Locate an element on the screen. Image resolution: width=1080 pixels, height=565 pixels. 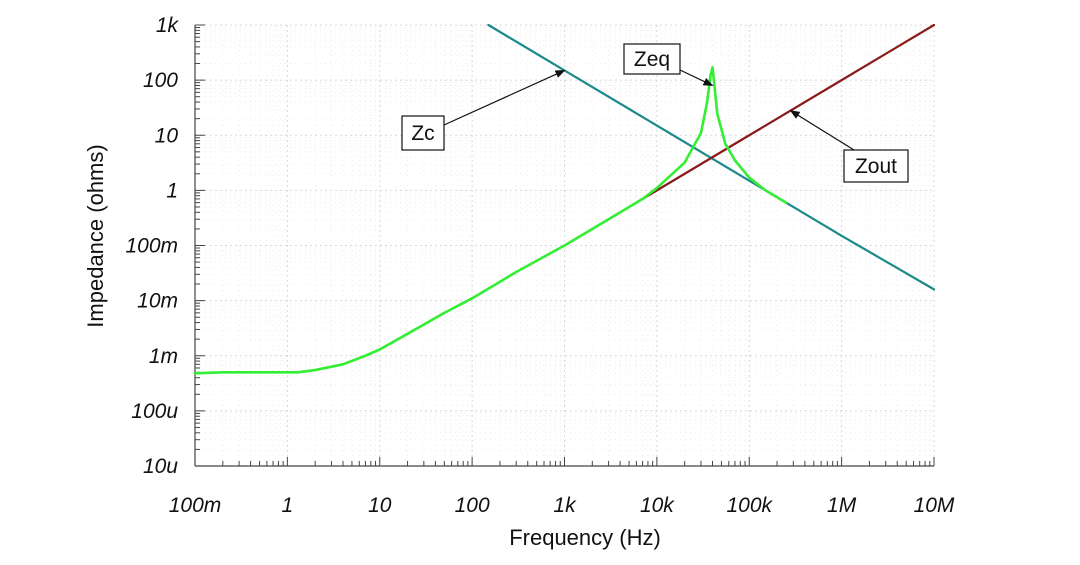
y-tick-label: 100 is located at coordinates (160, 80).